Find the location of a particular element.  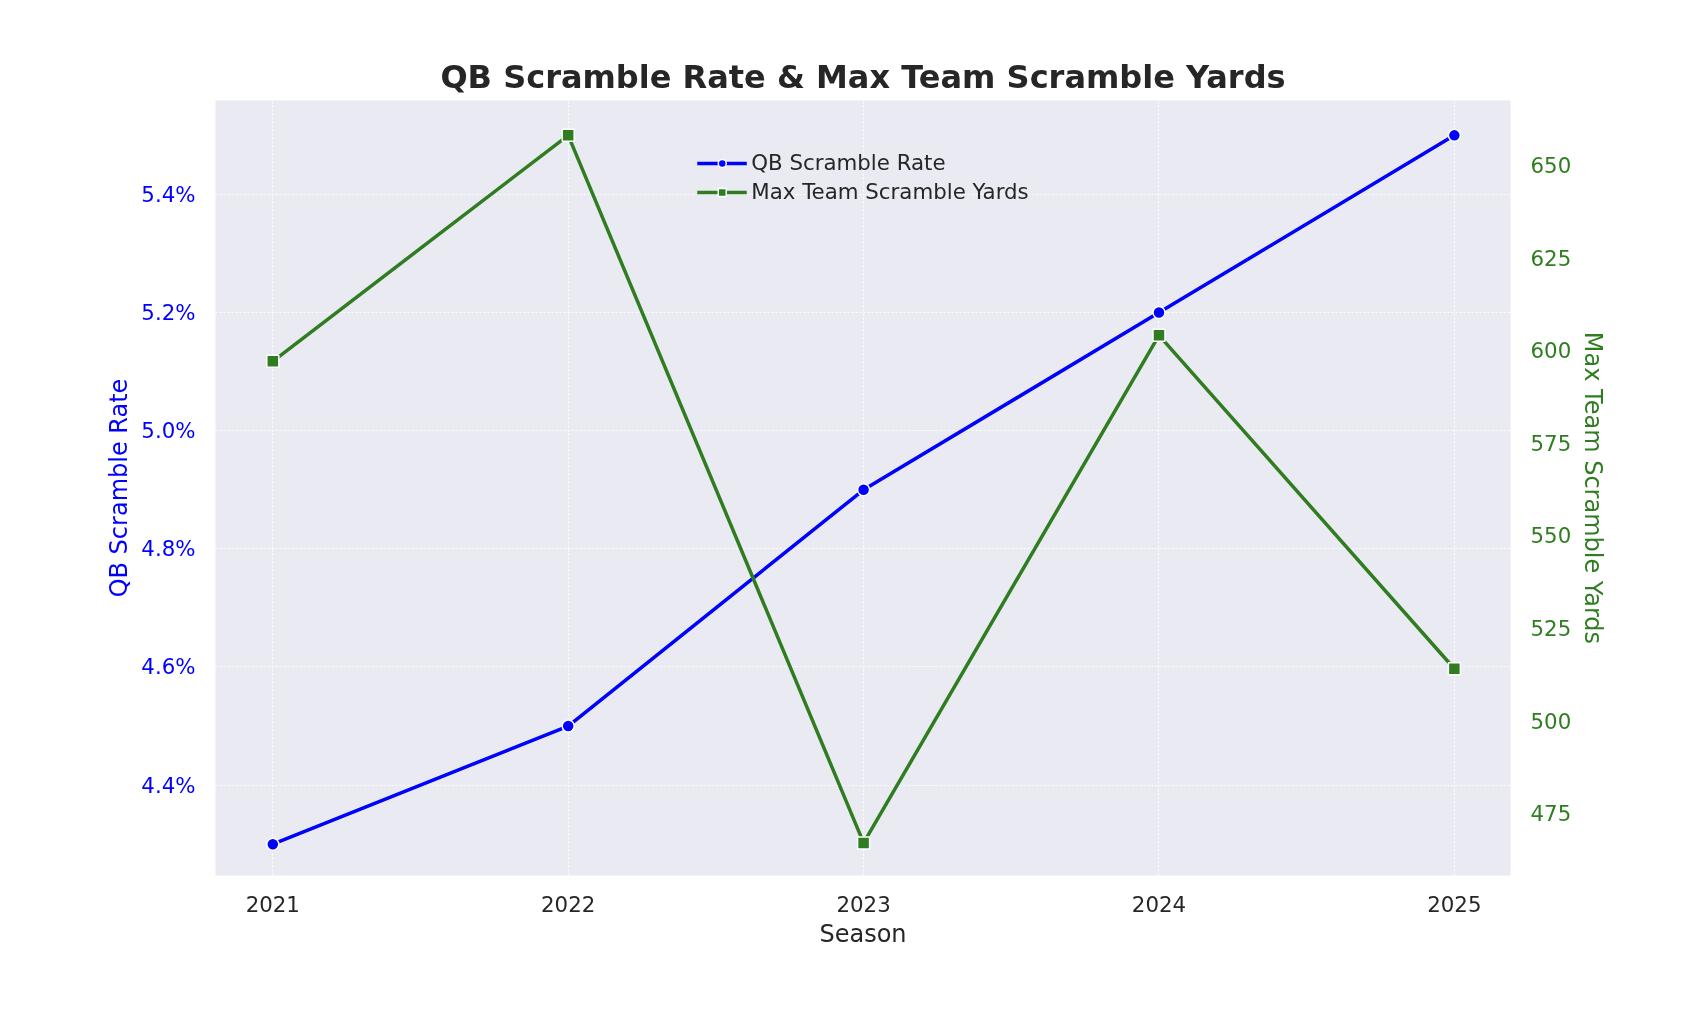

y-tick-label: 4.8% is located at coordinates (168, 549).